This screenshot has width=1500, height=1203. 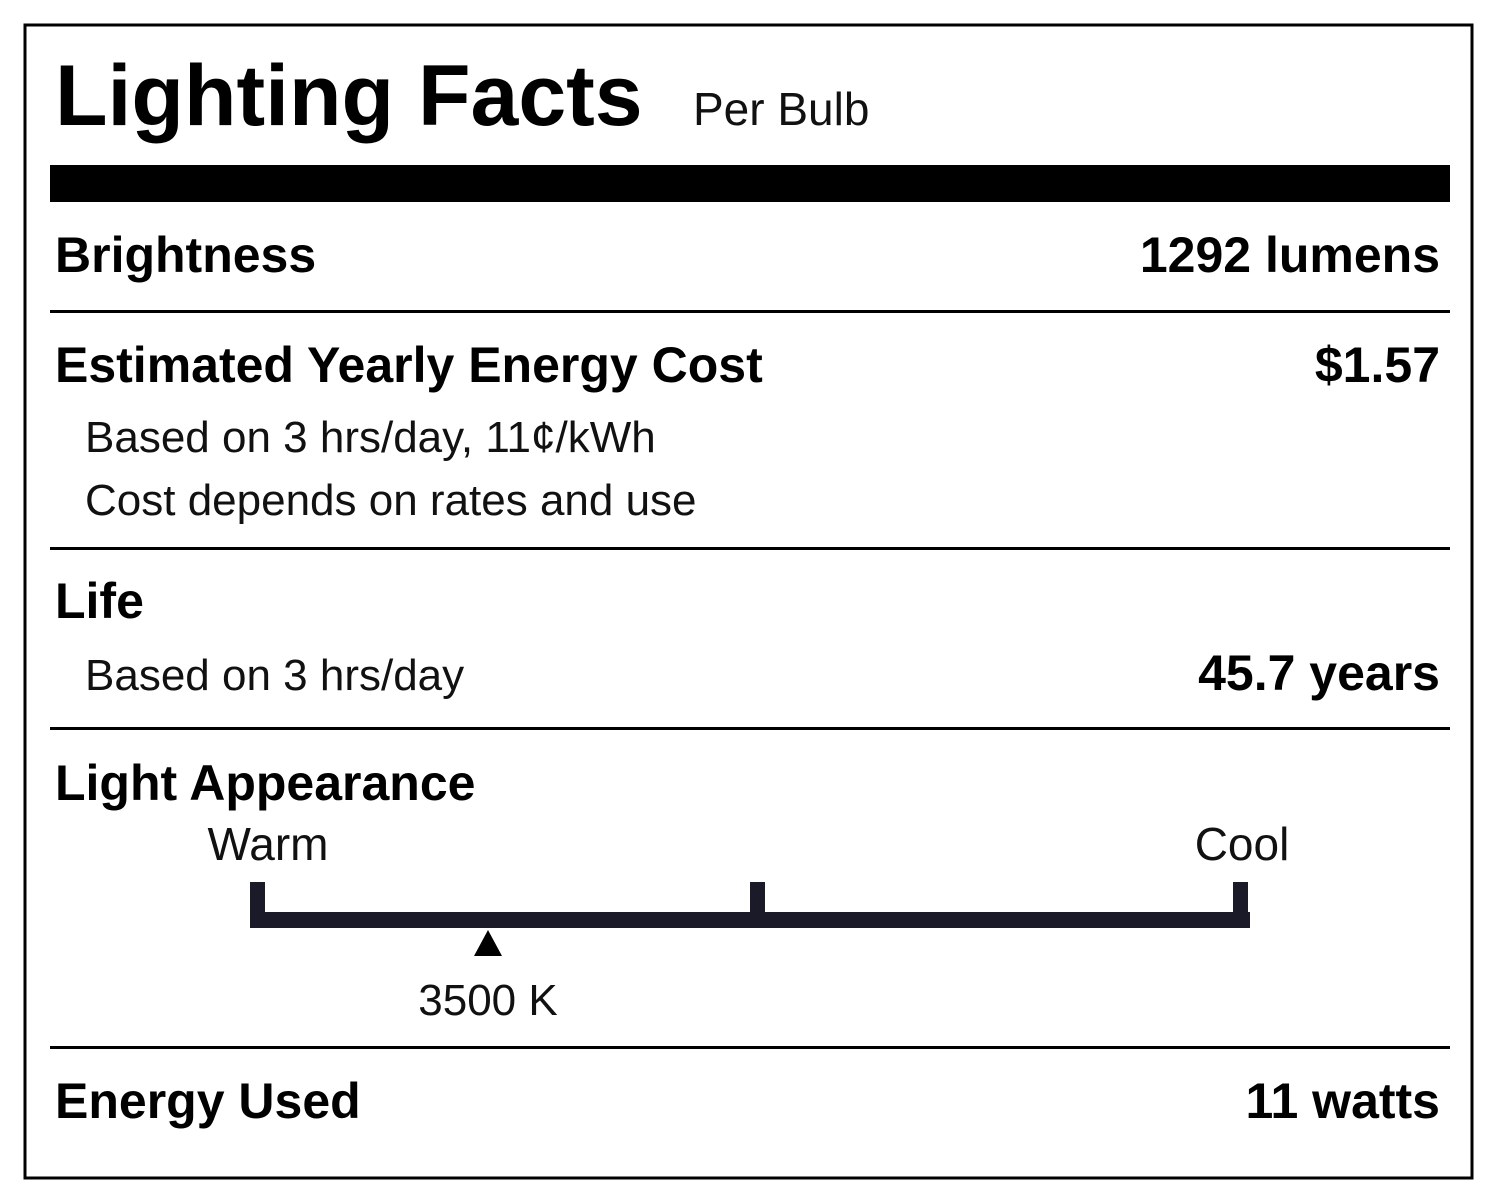 I want to click on energy-label: Energy Used, so click(x=208, y=1101).